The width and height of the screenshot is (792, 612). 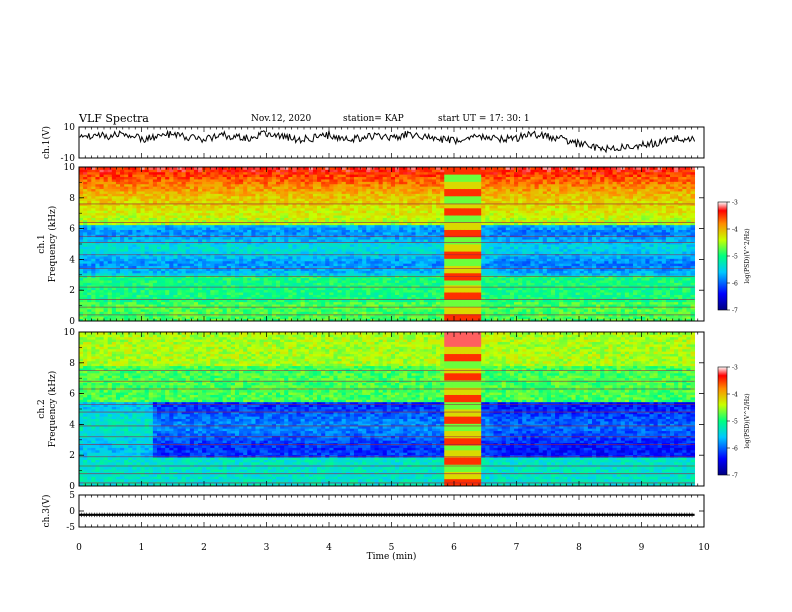 What do you see at coordinates (735, 311) in the screenshot?
I see `colorbar-tick-label-1: -7` at bounding box center [735, 311].